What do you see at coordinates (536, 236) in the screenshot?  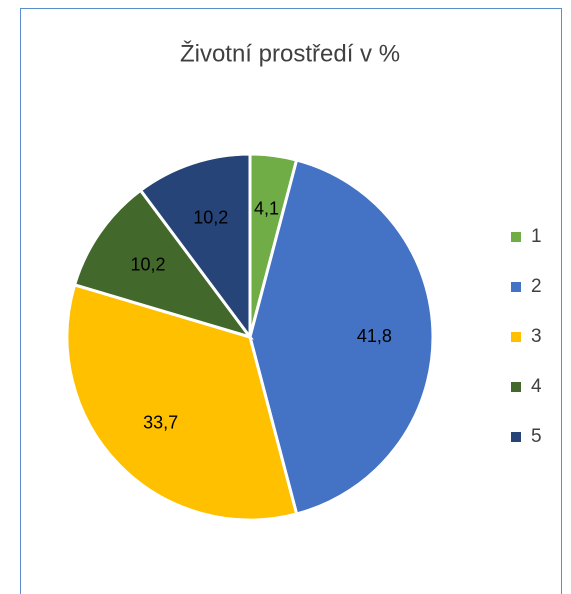 I see `legend-label: 1` at bounding box center [536, 236].